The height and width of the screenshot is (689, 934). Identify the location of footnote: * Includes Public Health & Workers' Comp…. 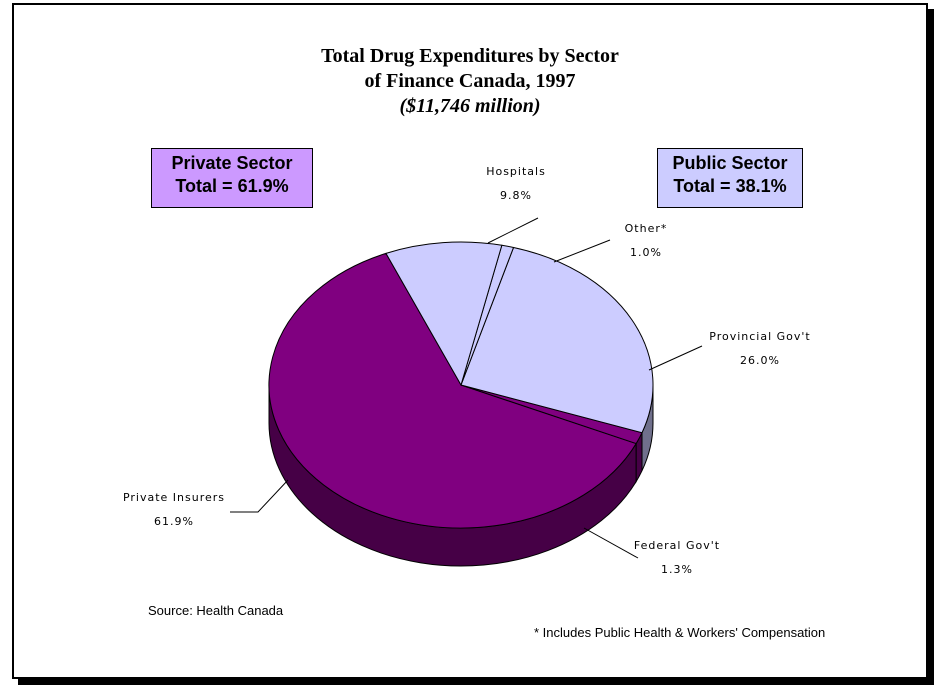
(680, 632).